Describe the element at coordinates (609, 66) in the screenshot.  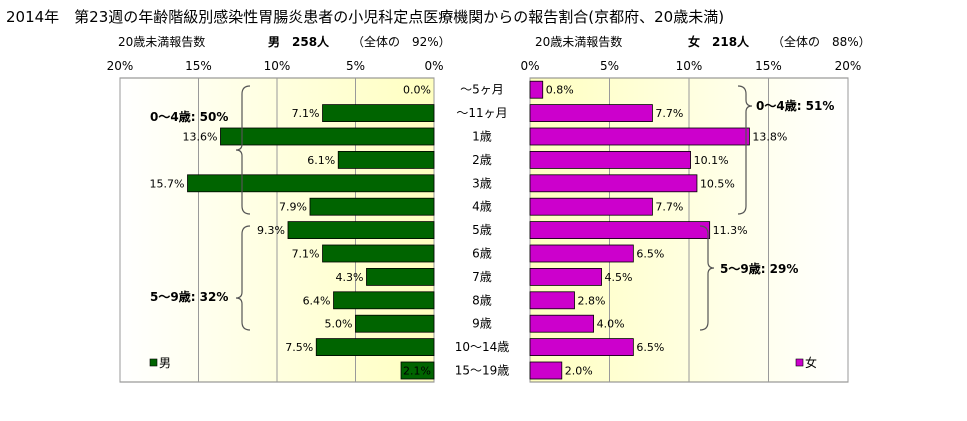
I see `female-tick-label: 5%` at that location.